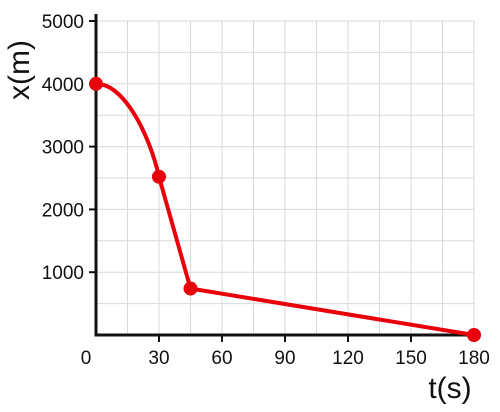 The image size is (500, 412). I want to click on x-tick-label: 30, so click(158, 358).